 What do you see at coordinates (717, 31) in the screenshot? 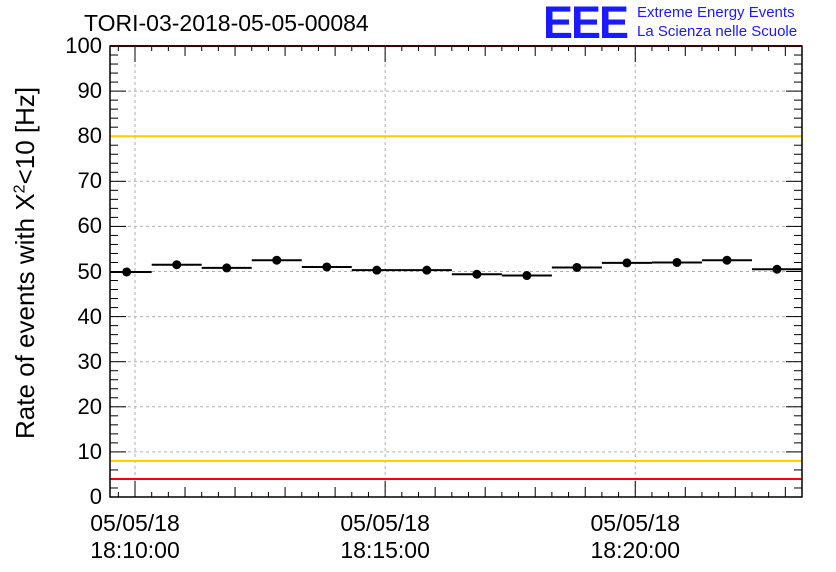
I see `logo-line-2: La Scienza nelle Scuole` at bounding box center [717, 31].